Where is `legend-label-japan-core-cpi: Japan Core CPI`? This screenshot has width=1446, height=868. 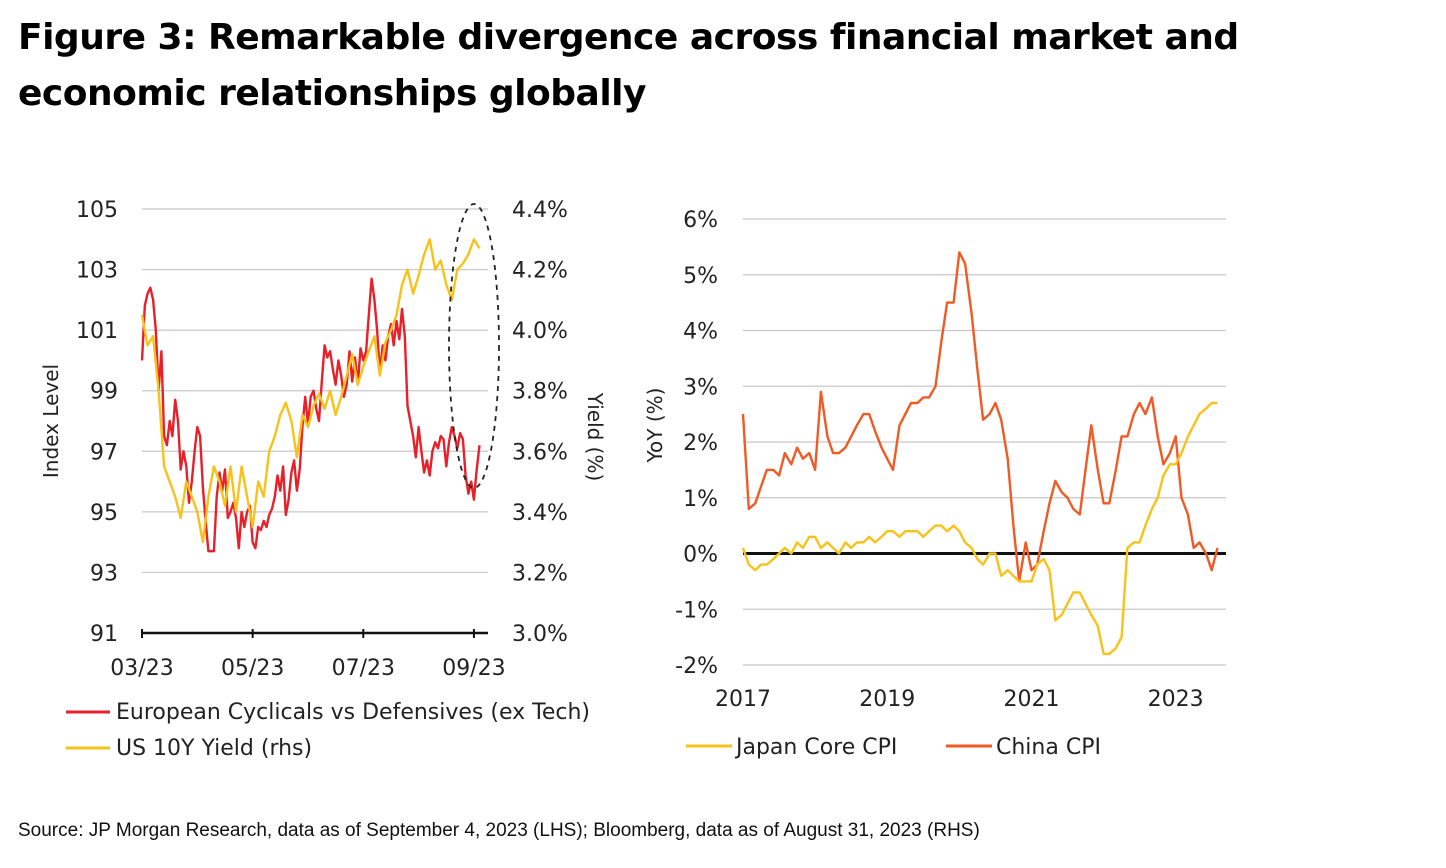
legend-label-japan-core-cpi: Japan Core CPI is located at coordinates (815, 747).